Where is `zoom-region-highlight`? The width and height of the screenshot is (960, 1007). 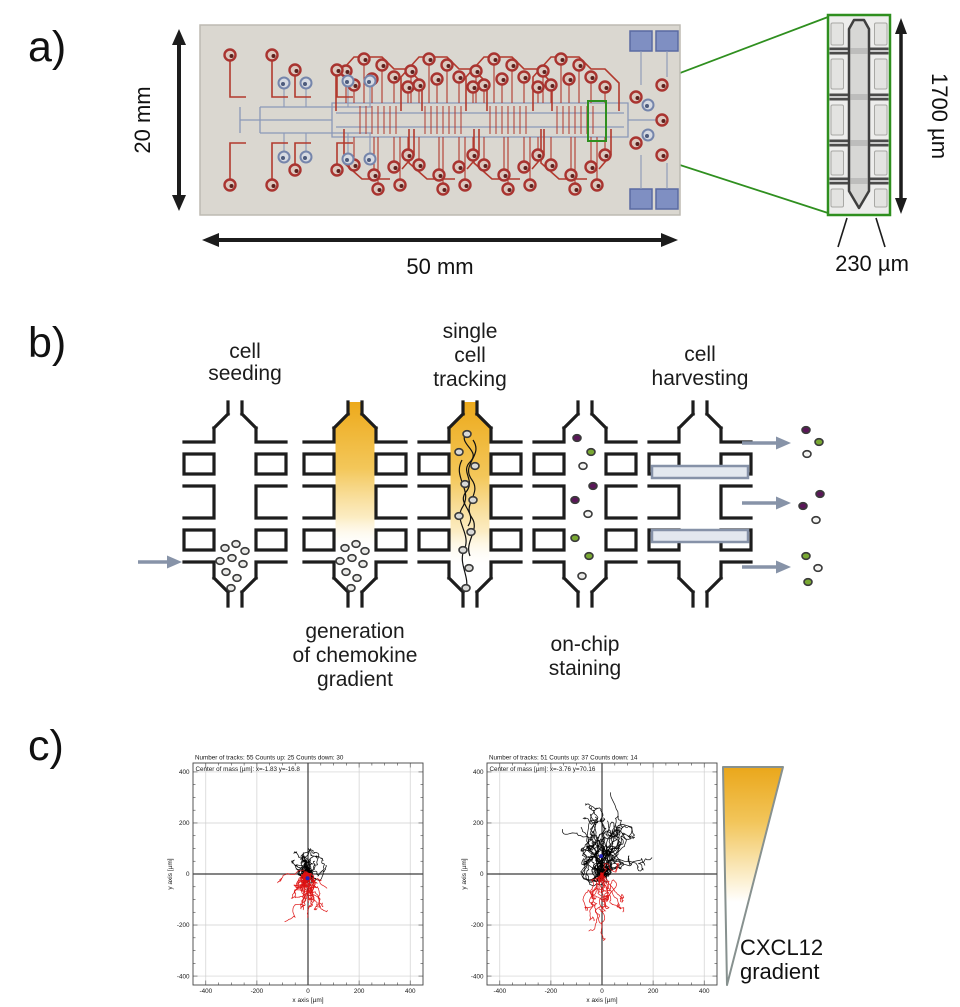
zoom-region-highlight is located at coordinates (597, 121).